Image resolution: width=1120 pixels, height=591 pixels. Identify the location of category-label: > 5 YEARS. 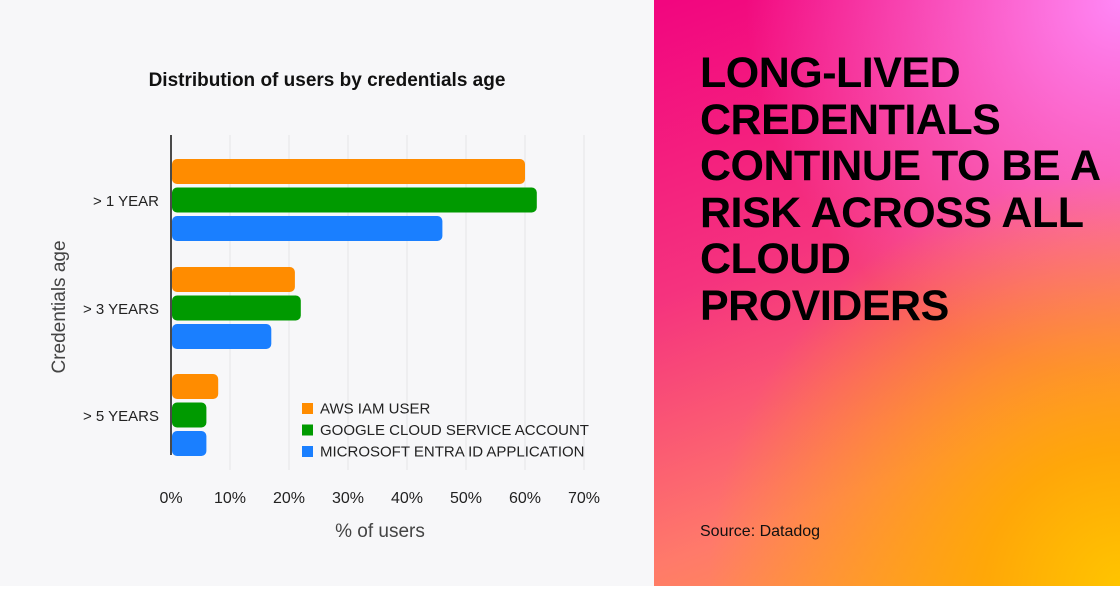
(121, 416).